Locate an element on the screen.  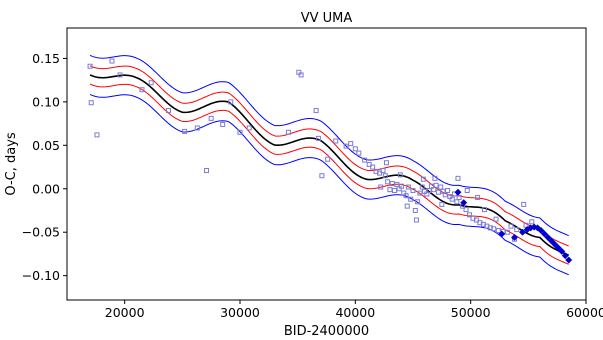
y-tick-label: −0.10 is located at coordinates (41, 275).